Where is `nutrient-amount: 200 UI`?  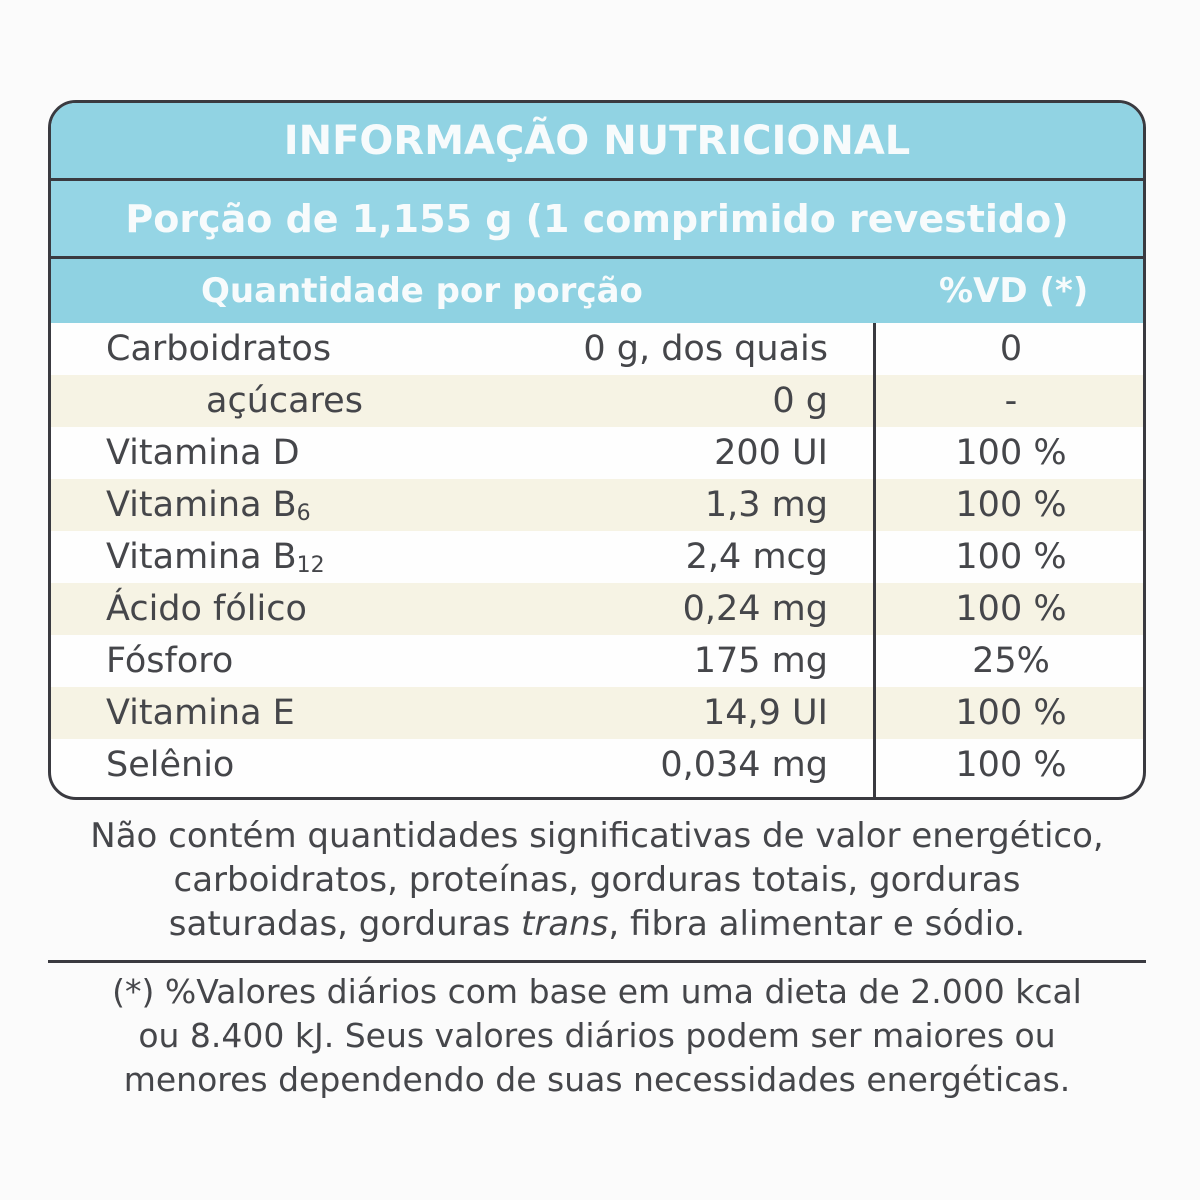
nutrient-amount: 200 UI is located at coordinates (771, 453).